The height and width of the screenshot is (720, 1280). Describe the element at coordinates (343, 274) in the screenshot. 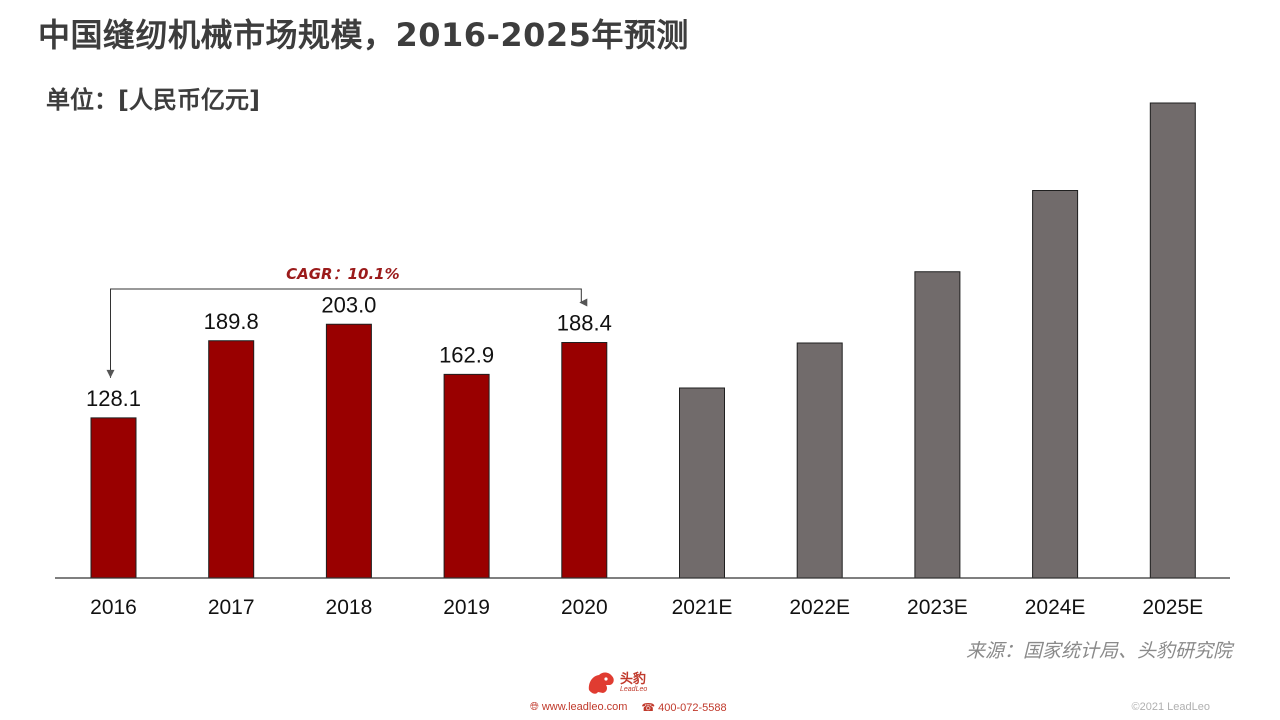

I see `cagr-label: CAGR：10.1%` at that location.